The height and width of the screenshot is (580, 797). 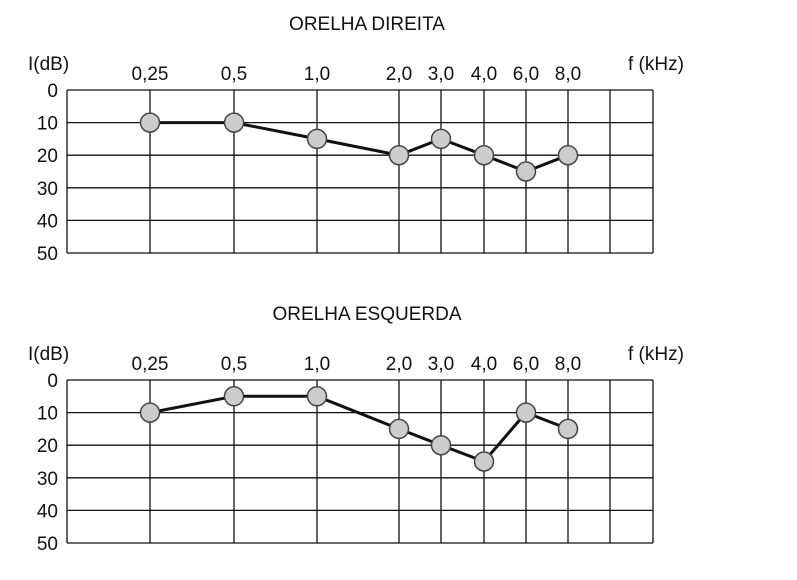 I want to click on chart-title: ORELHA DIREITA, so click(x=367, y=24).